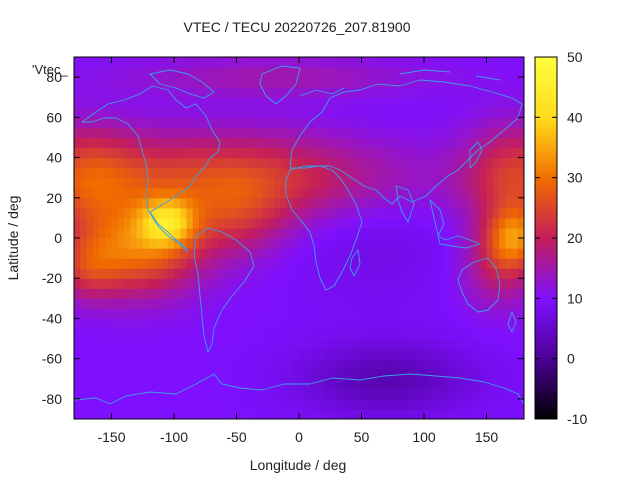  What do you see at coordinates (54, 117) in the screenshot?
I see `y-tick-label: 60` at bounding box center [54, 117].